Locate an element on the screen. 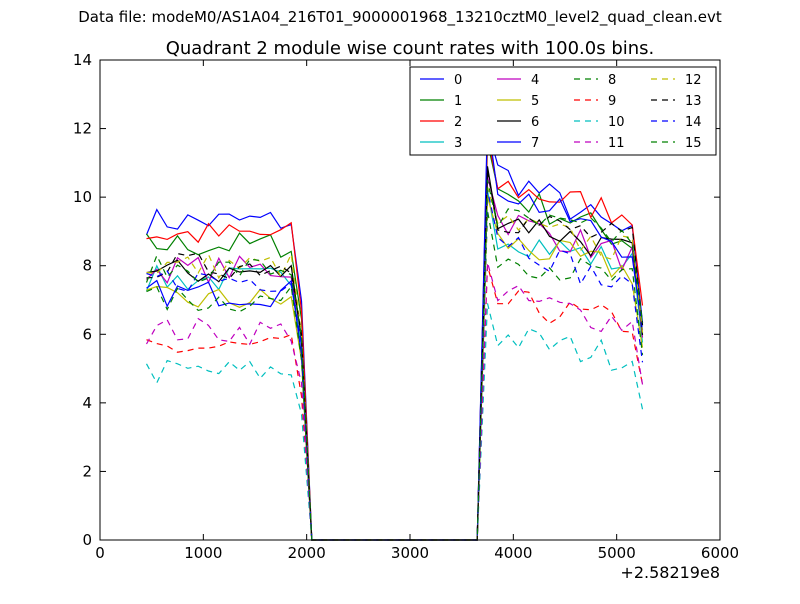  y-tick-label: 14 is located at coordinates (82, 60).